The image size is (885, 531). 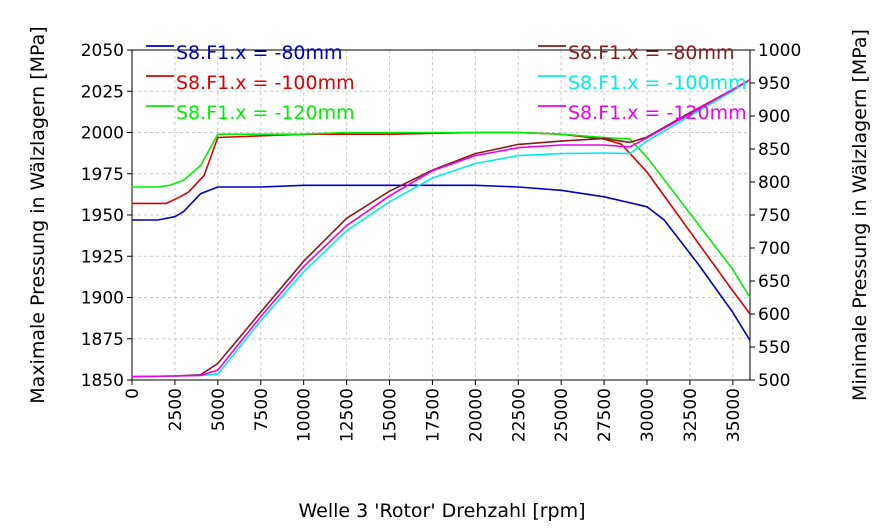 I want to click on x-tick-label: 17500, so click(x=433, y=415).